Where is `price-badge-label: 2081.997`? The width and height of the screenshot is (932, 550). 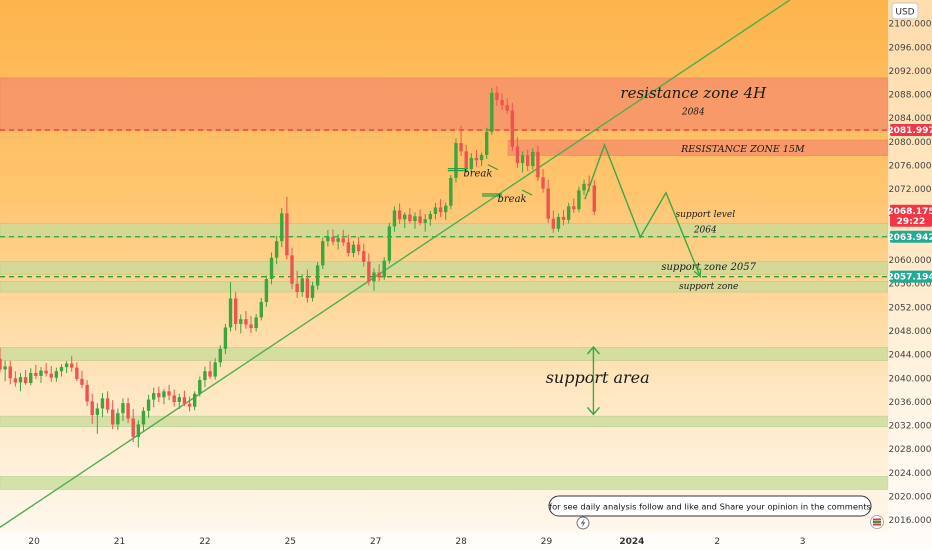 price-badge-label: 2081.997 is located at coordinates (909, 131).